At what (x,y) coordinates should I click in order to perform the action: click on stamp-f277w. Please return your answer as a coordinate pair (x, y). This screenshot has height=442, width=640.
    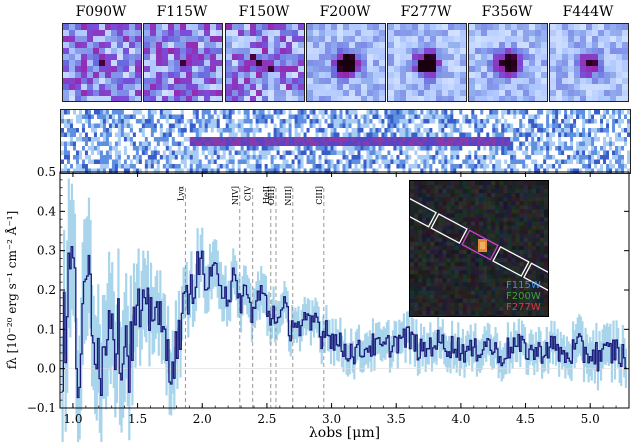
    Looking at the image, I should click on (427, 62).